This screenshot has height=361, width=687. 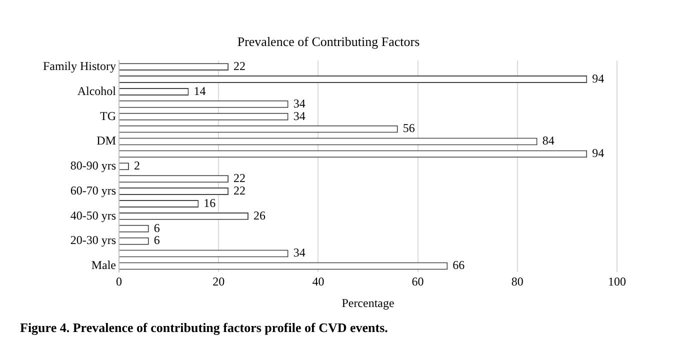 I want to click on data-label: 26, so click(x=259, y=215).